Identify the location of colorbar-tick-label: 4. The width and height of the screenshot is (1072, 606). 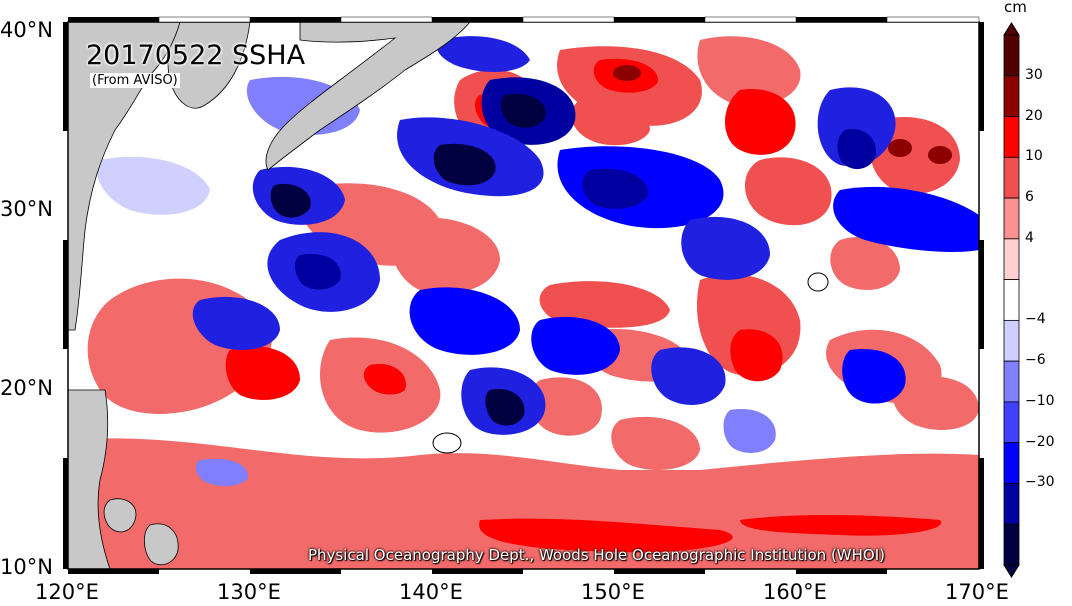
(1029, 237).